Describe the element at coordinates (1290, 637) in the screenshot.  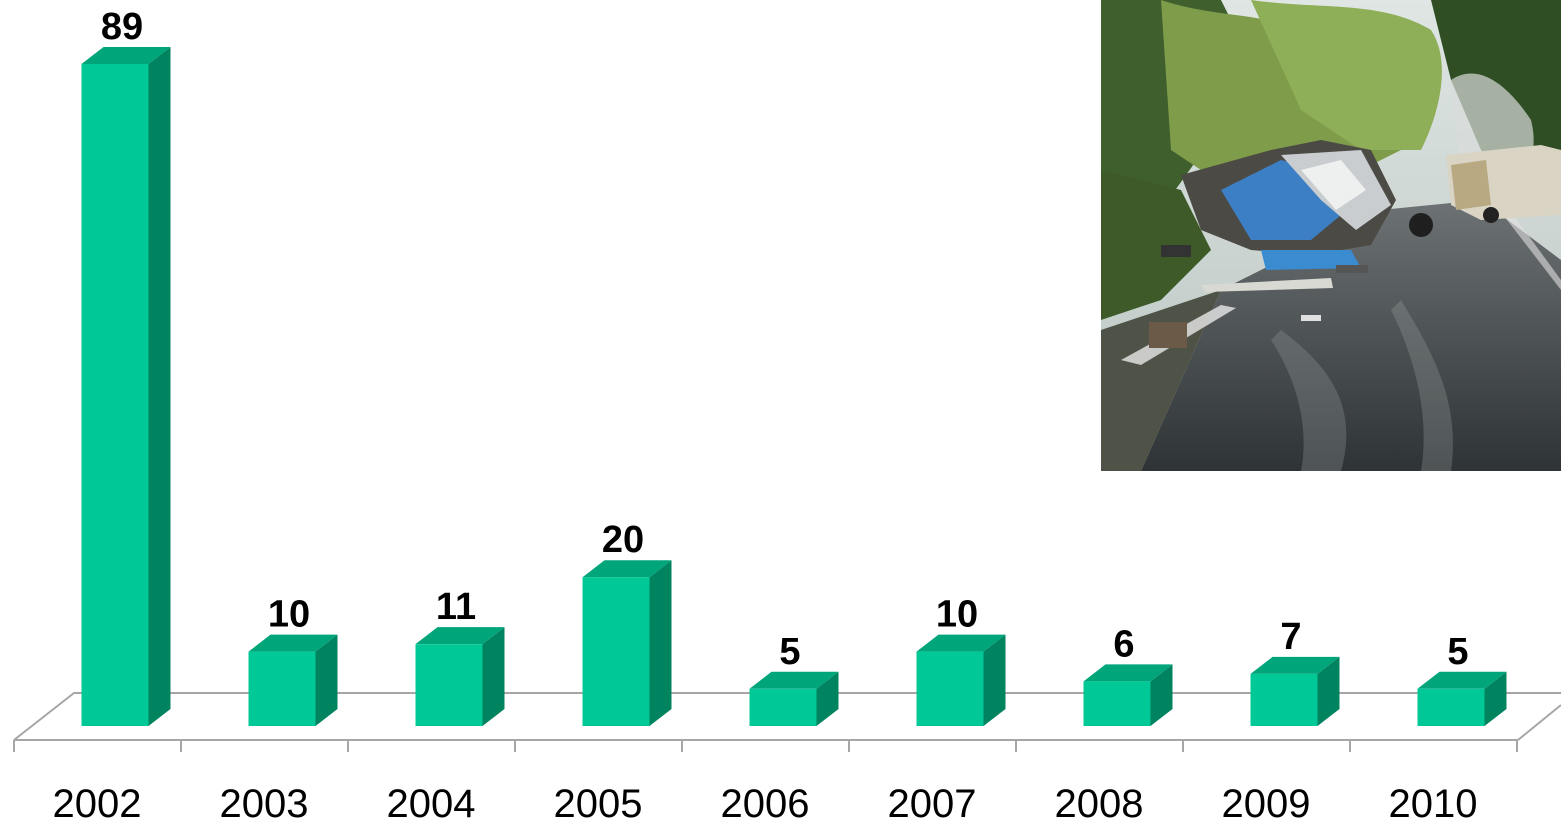
I see `data-label: 7` at that location.